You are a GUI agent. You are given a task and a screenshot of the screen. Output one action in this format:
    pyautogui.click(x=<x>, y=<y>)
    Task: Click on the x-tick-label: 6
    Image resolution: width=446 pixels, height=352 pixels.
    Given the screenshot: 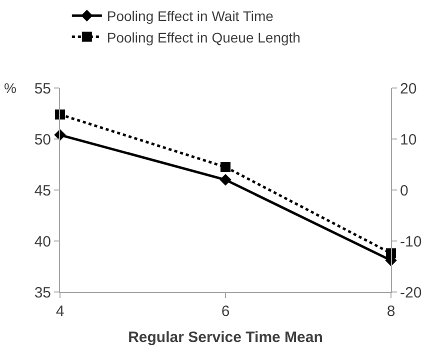 What is the action you would take?
    pyautogui.click(x=225, y=311)
    